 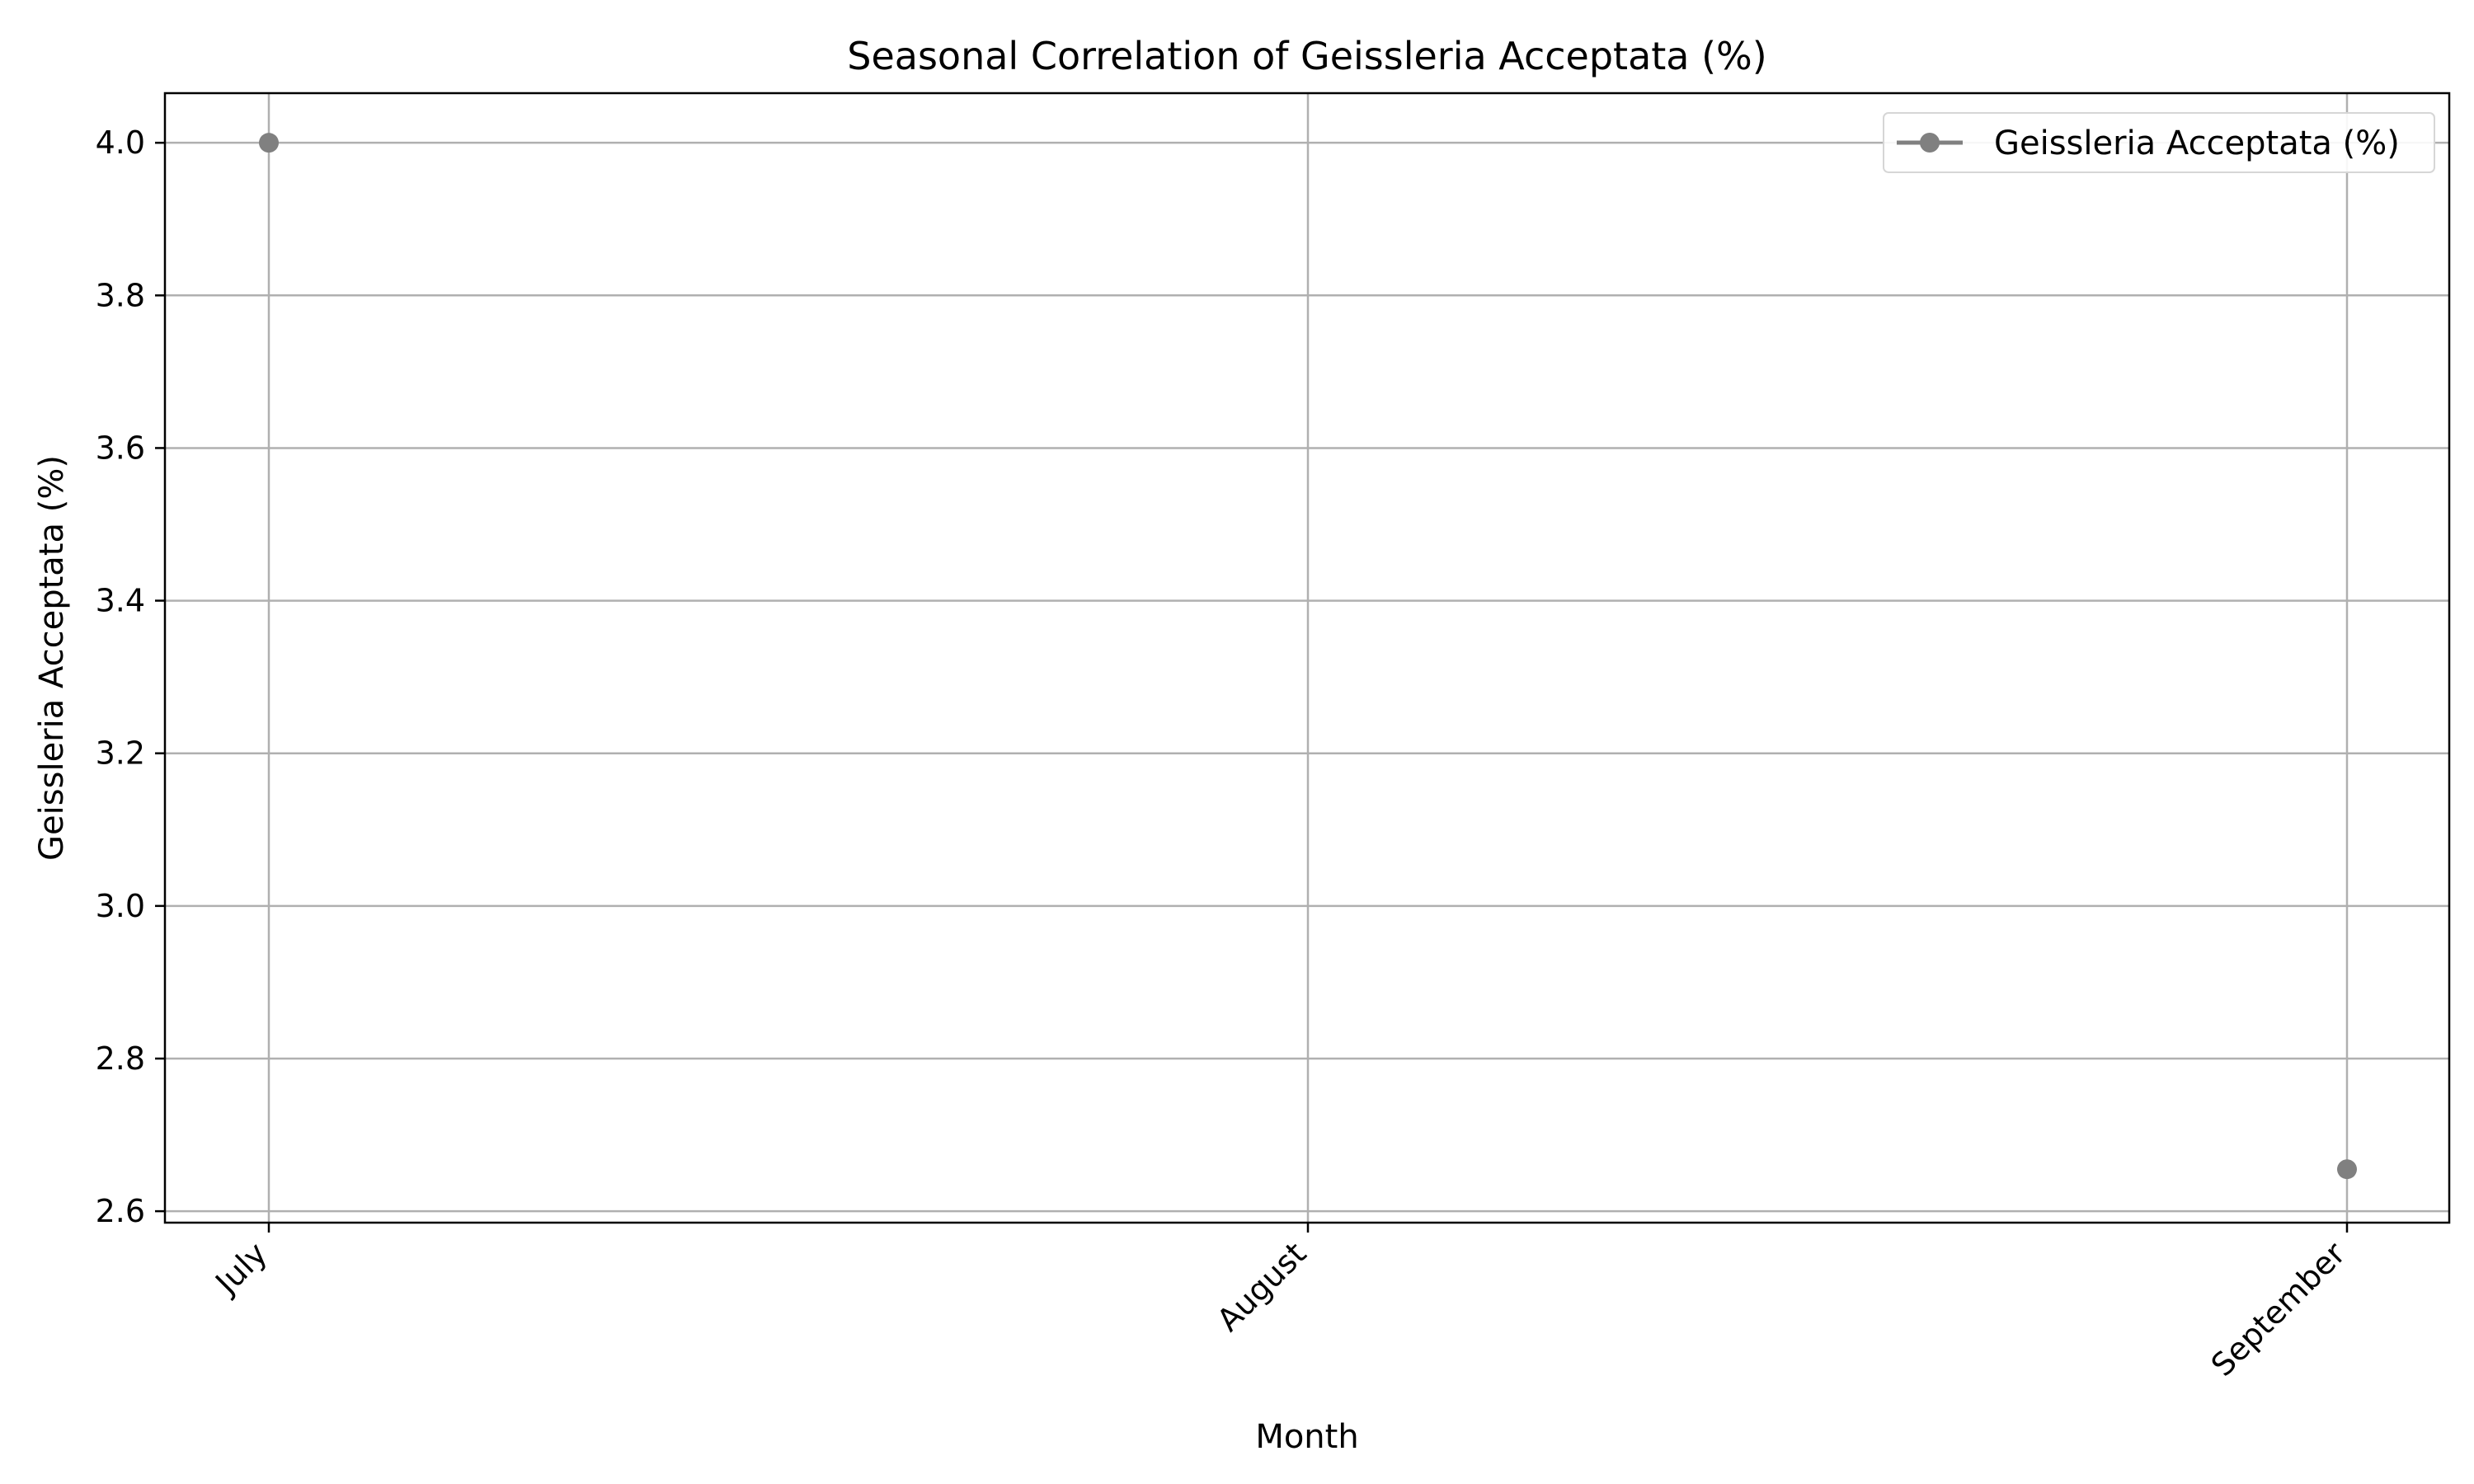 What do you see at coordinates (120, 448) in the screenshot?
I see `y-tick-label: 3.6` at bounding box center [120, 448].